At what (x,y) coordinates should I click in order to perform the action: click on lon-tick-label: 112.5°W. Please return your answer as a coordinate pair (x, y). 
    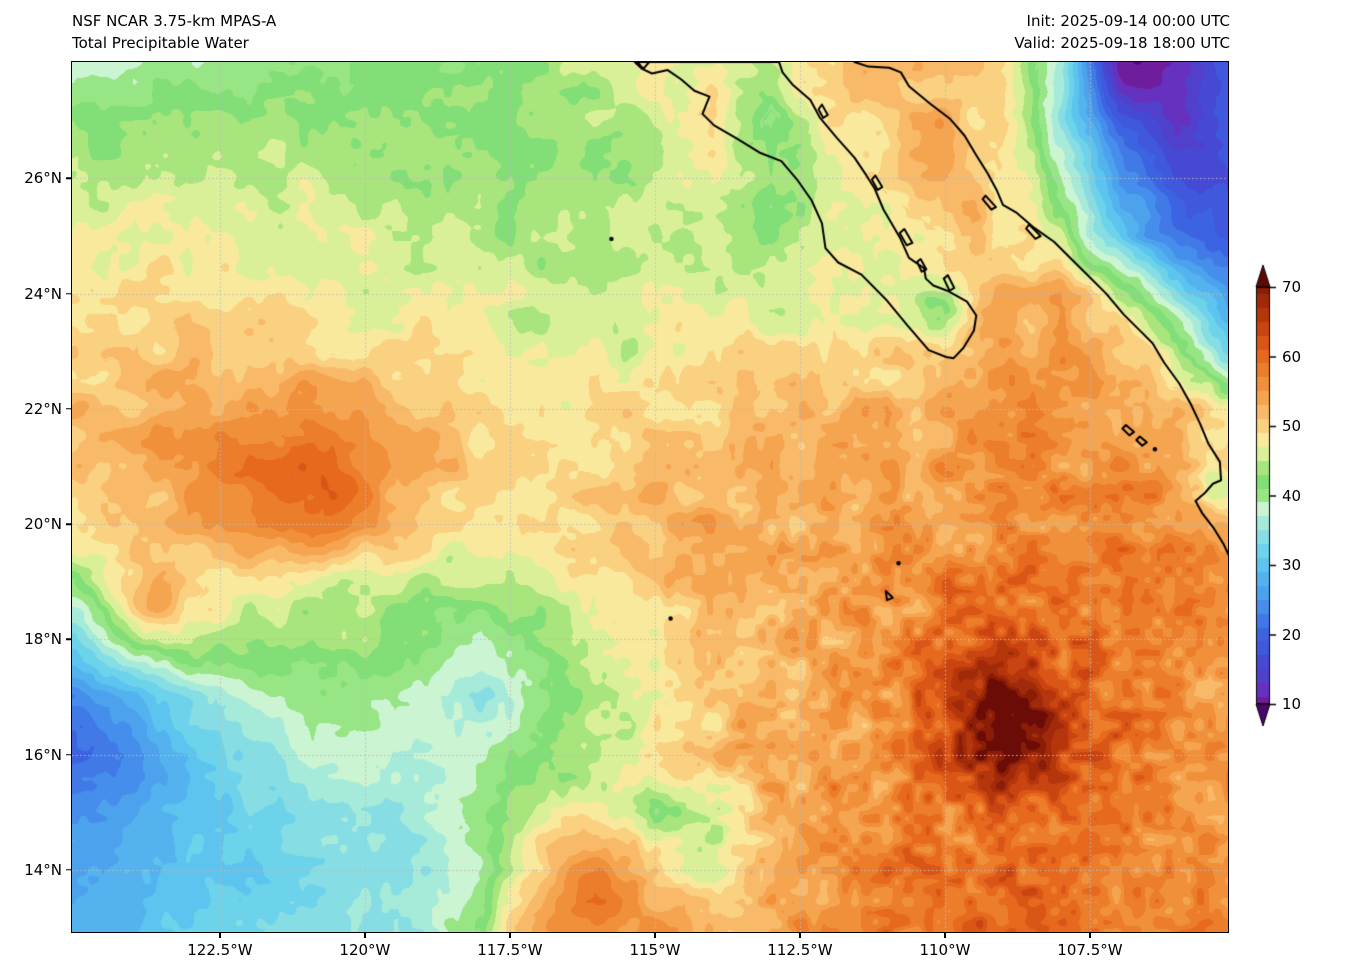
    Looking at the image, I should click on (800, 950).